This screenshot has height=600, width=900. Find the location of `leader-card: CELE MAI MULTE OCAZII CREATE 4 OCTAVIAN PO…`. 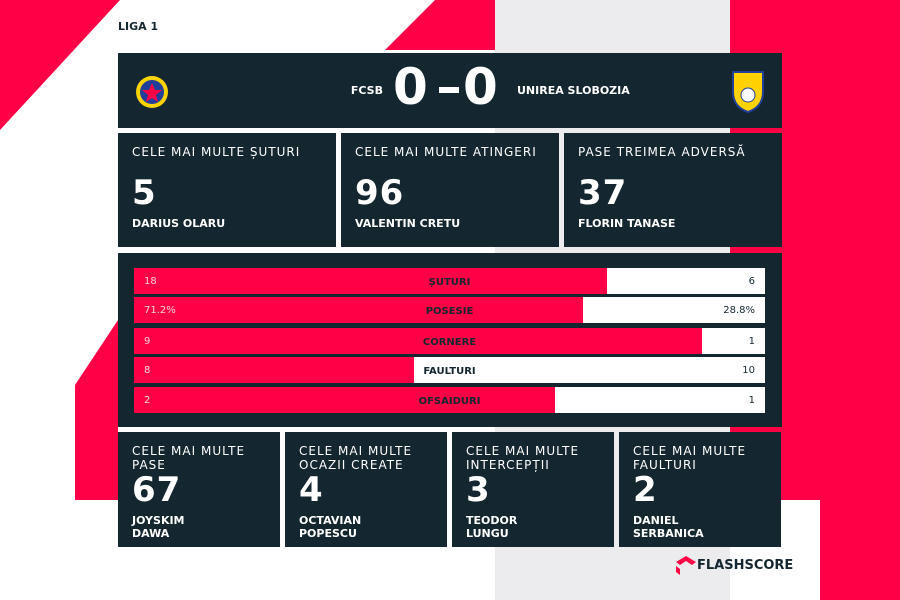

leader-card: CELE MAI MULTE OCAZII CREATE 4 OCTAVIAN PO… is located at coordinates (366, 489).